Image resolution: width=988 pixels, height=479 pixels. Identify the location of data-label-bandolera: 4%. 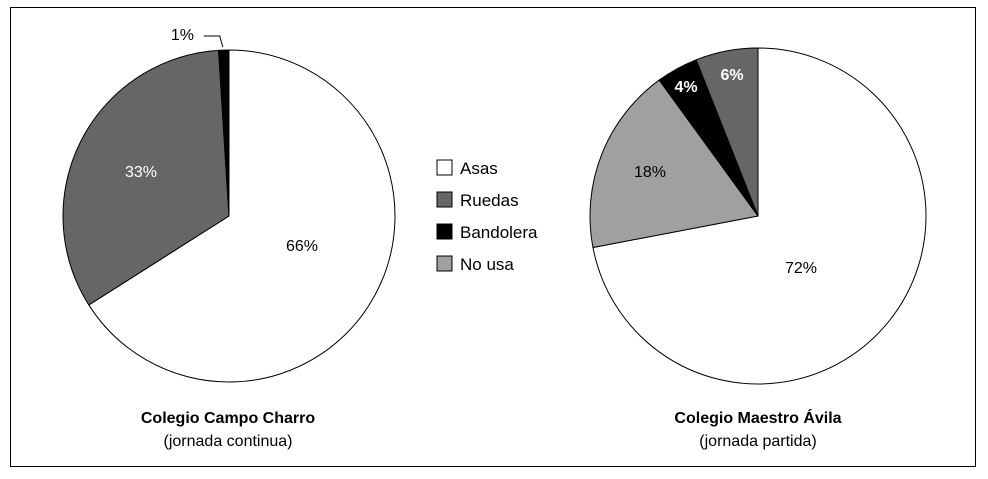
(685, 87).